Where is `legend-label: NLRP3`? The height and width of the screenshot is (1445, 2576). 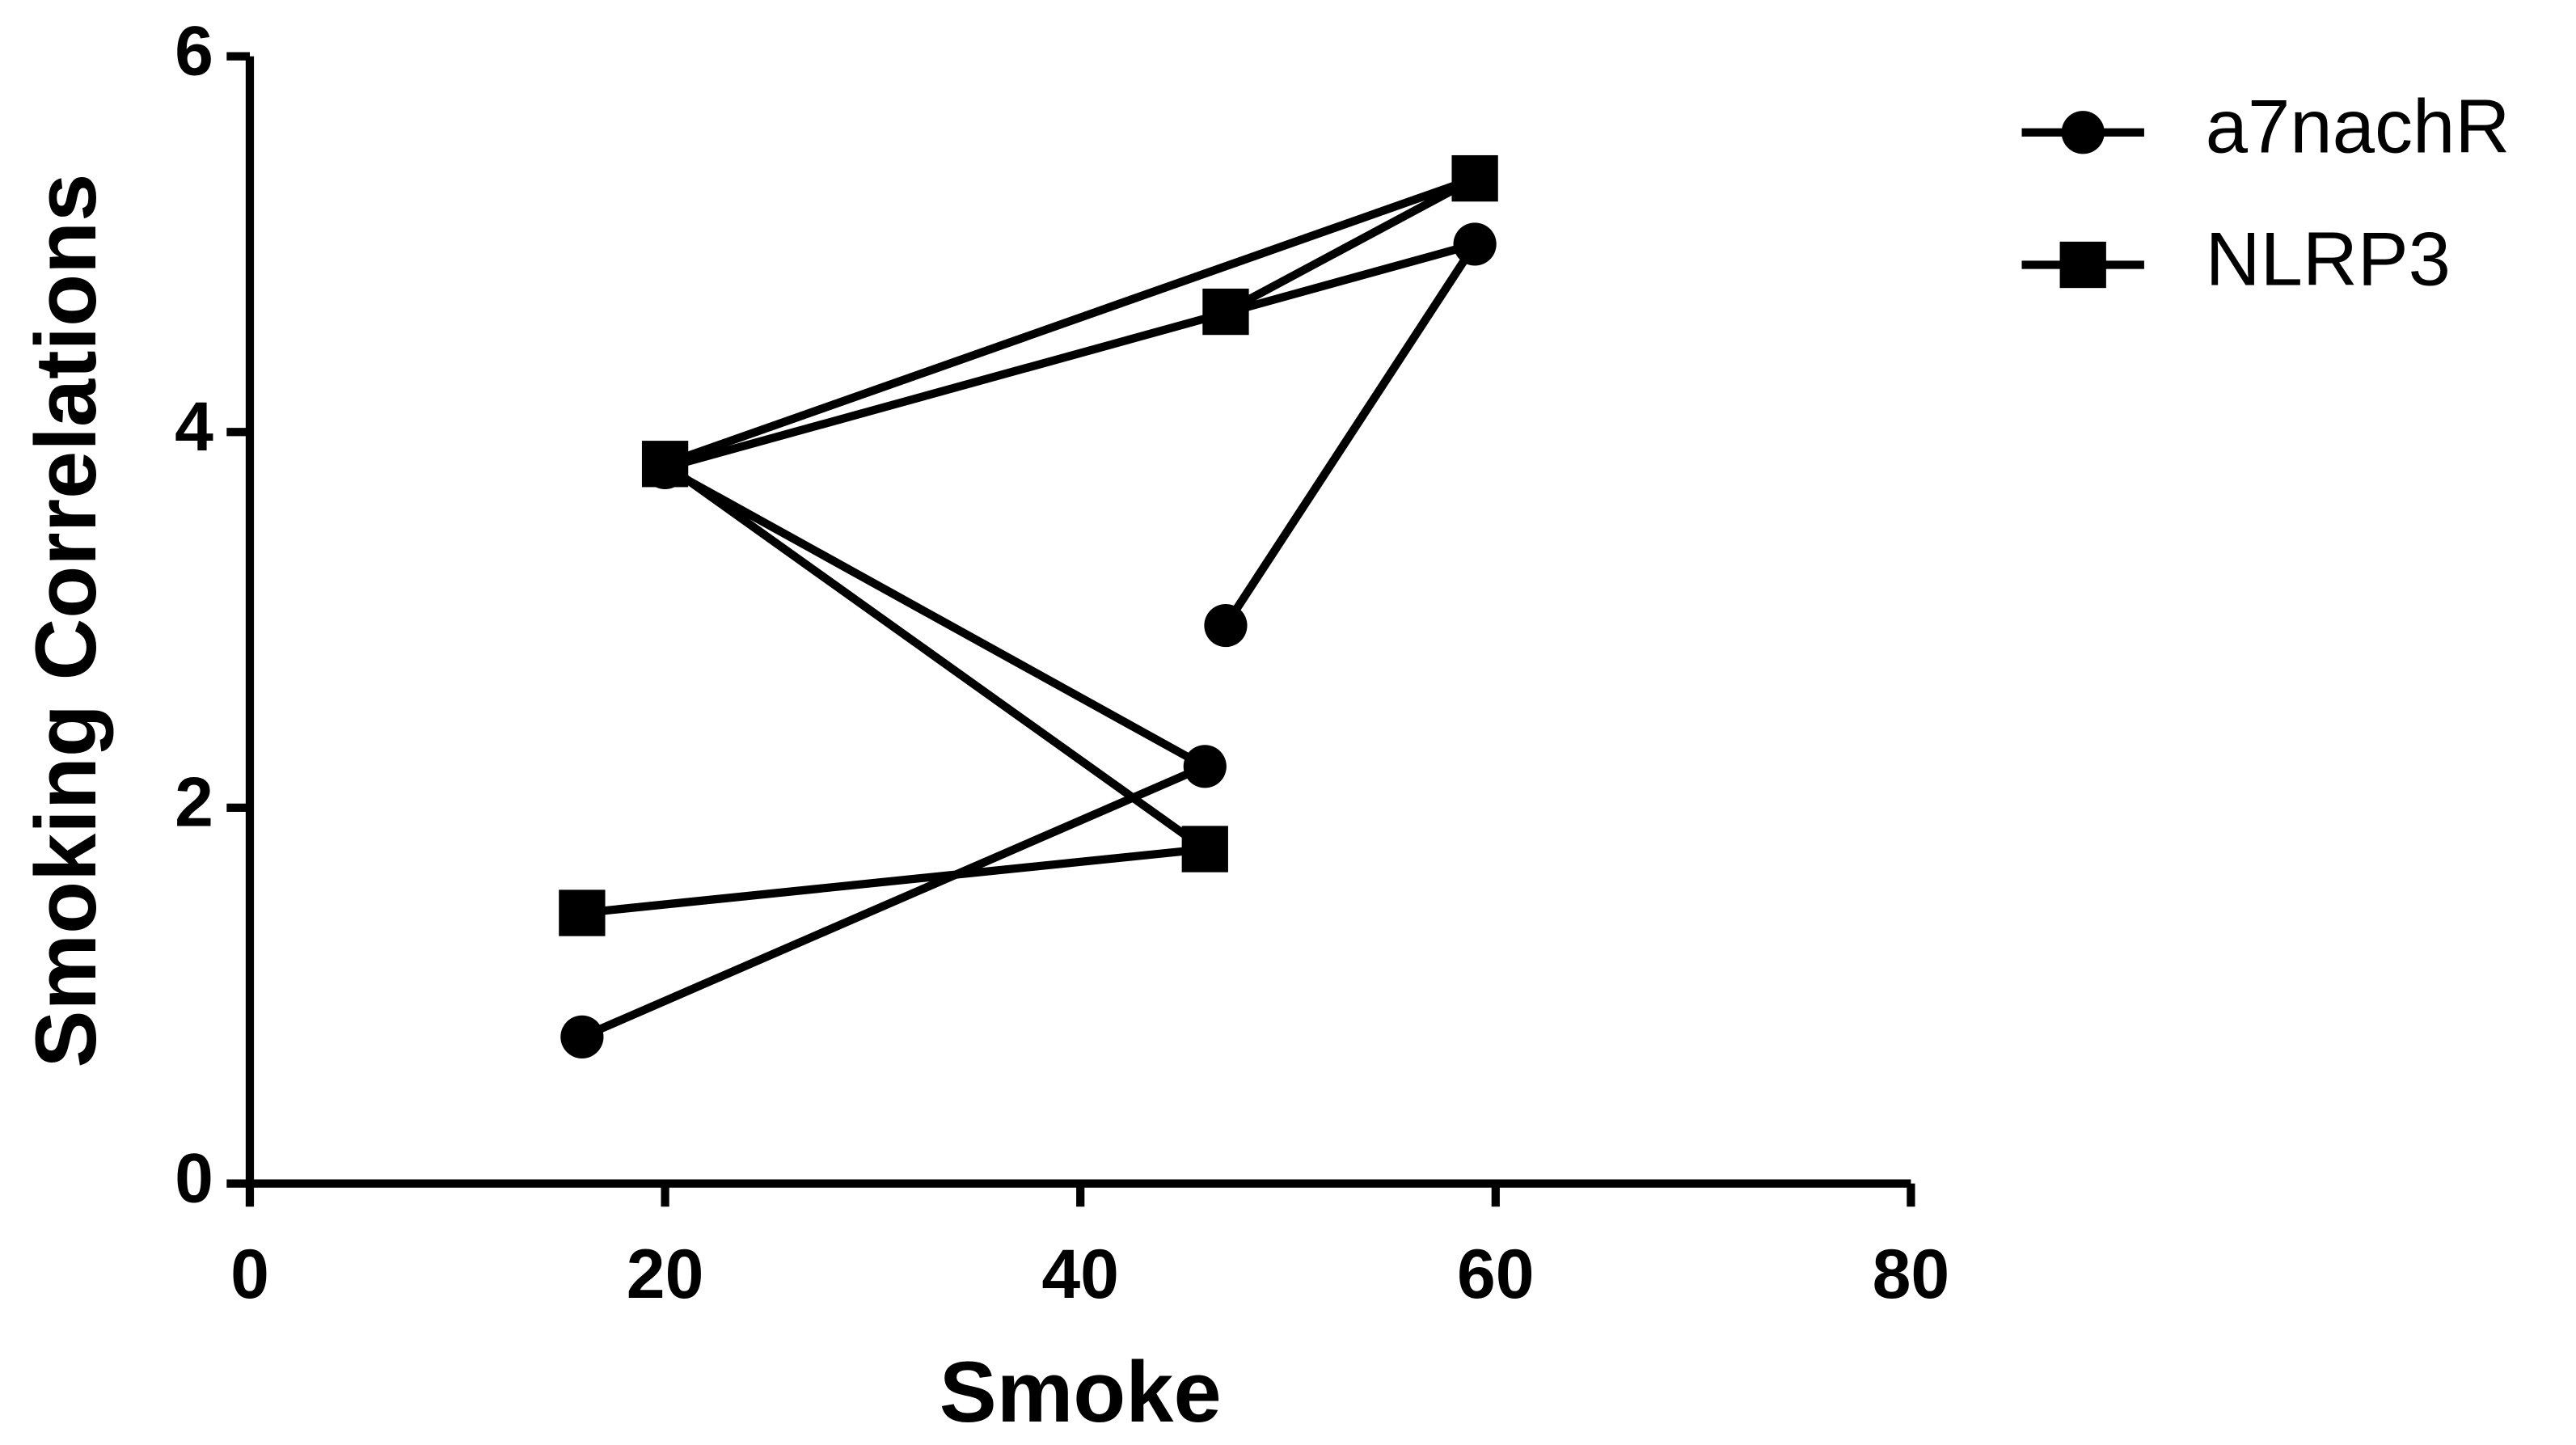
legend-label: NLRP3 is located at coordinates (2328, 258).